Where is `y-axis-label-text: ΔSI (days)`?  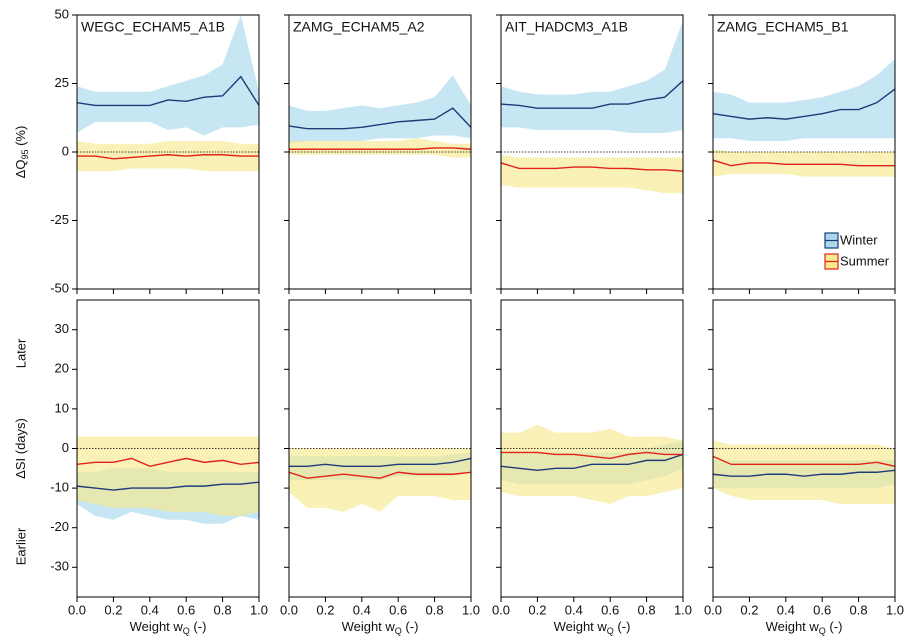
y-axis-label-text: ΔSI (days) is located at coordinates (20, 448).